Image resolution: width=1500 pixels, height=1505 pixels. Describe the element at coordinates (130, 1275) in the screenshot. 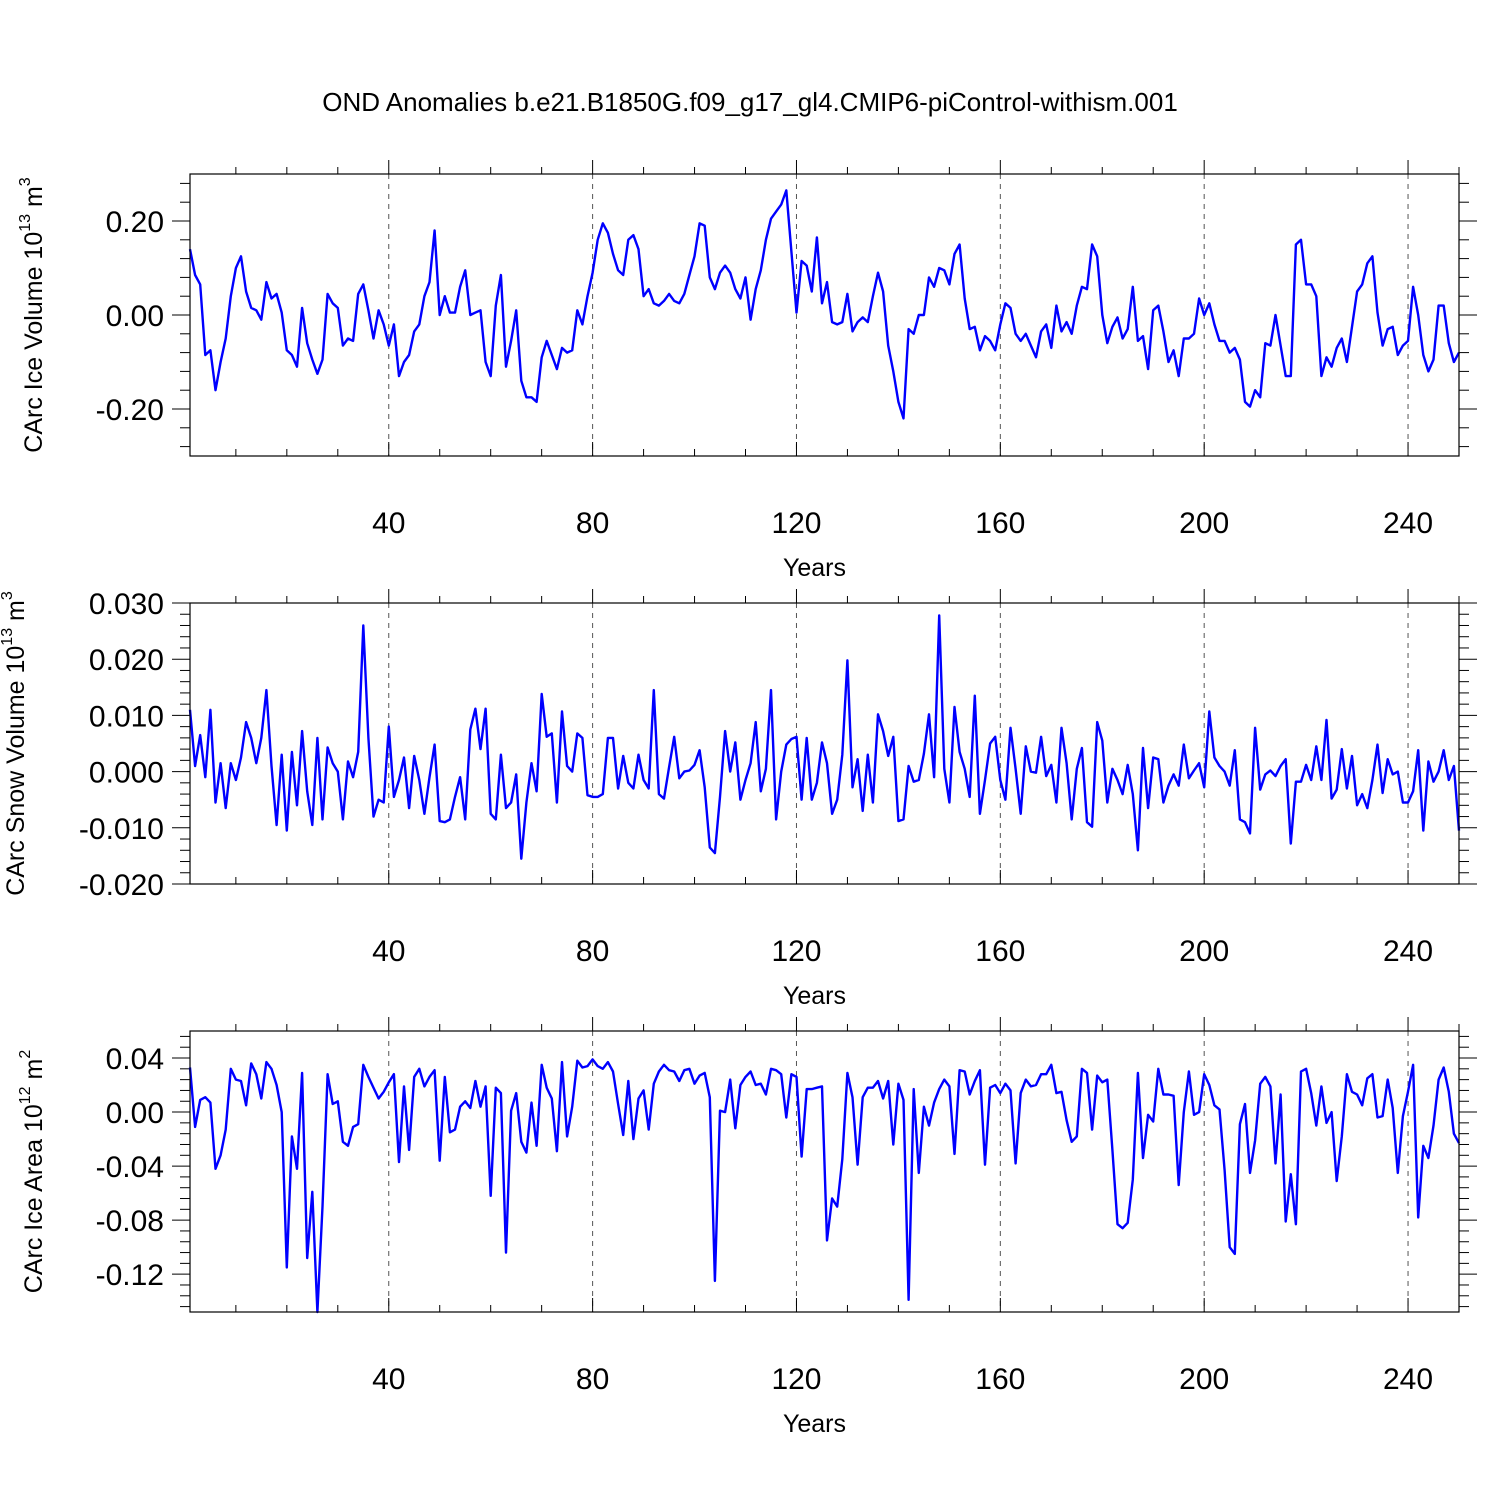

I see `y-tick-label: -0.12` at that location.